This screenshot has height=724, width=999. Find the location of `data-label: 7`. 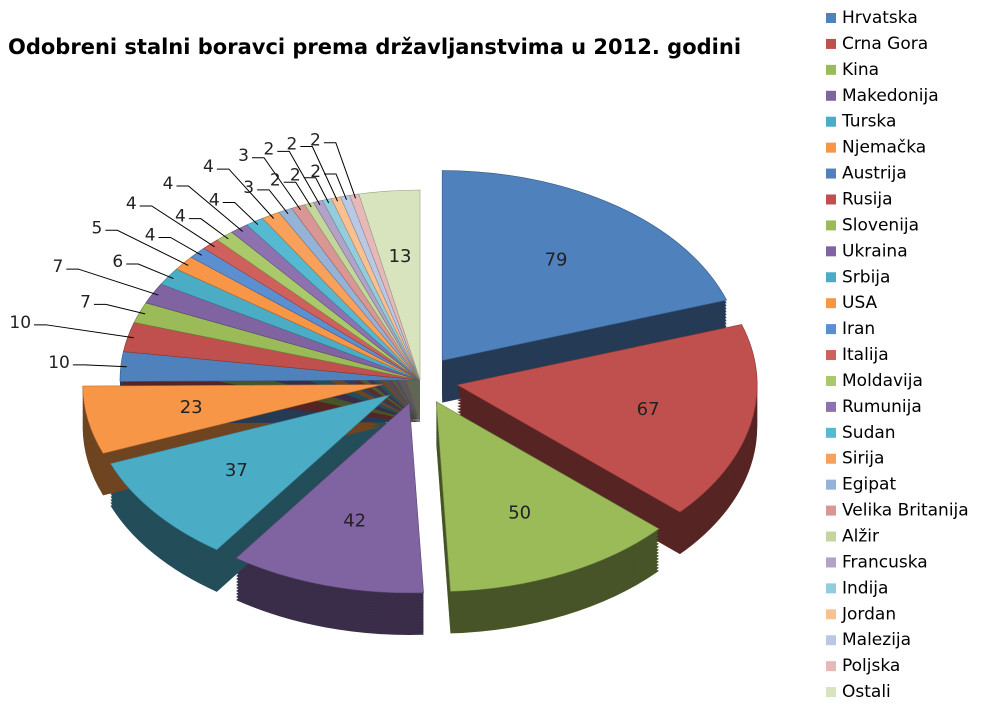

data-label: 7 is located at coordinates (57, 267).